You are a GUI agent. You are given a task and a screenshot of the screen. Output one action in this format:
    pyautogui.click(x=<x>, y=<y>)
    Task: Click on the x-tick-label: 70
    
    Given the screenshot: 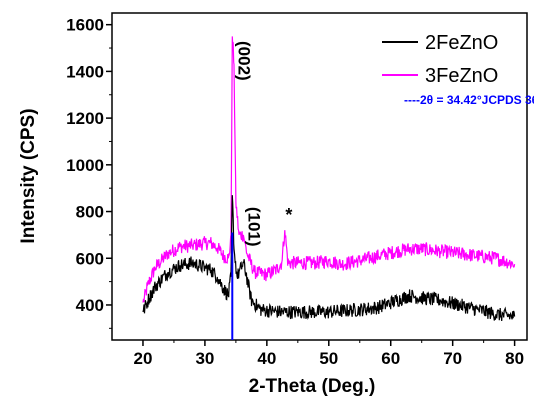 What is the action you would take?
    pyautogui.click(x=452, y=358)
    